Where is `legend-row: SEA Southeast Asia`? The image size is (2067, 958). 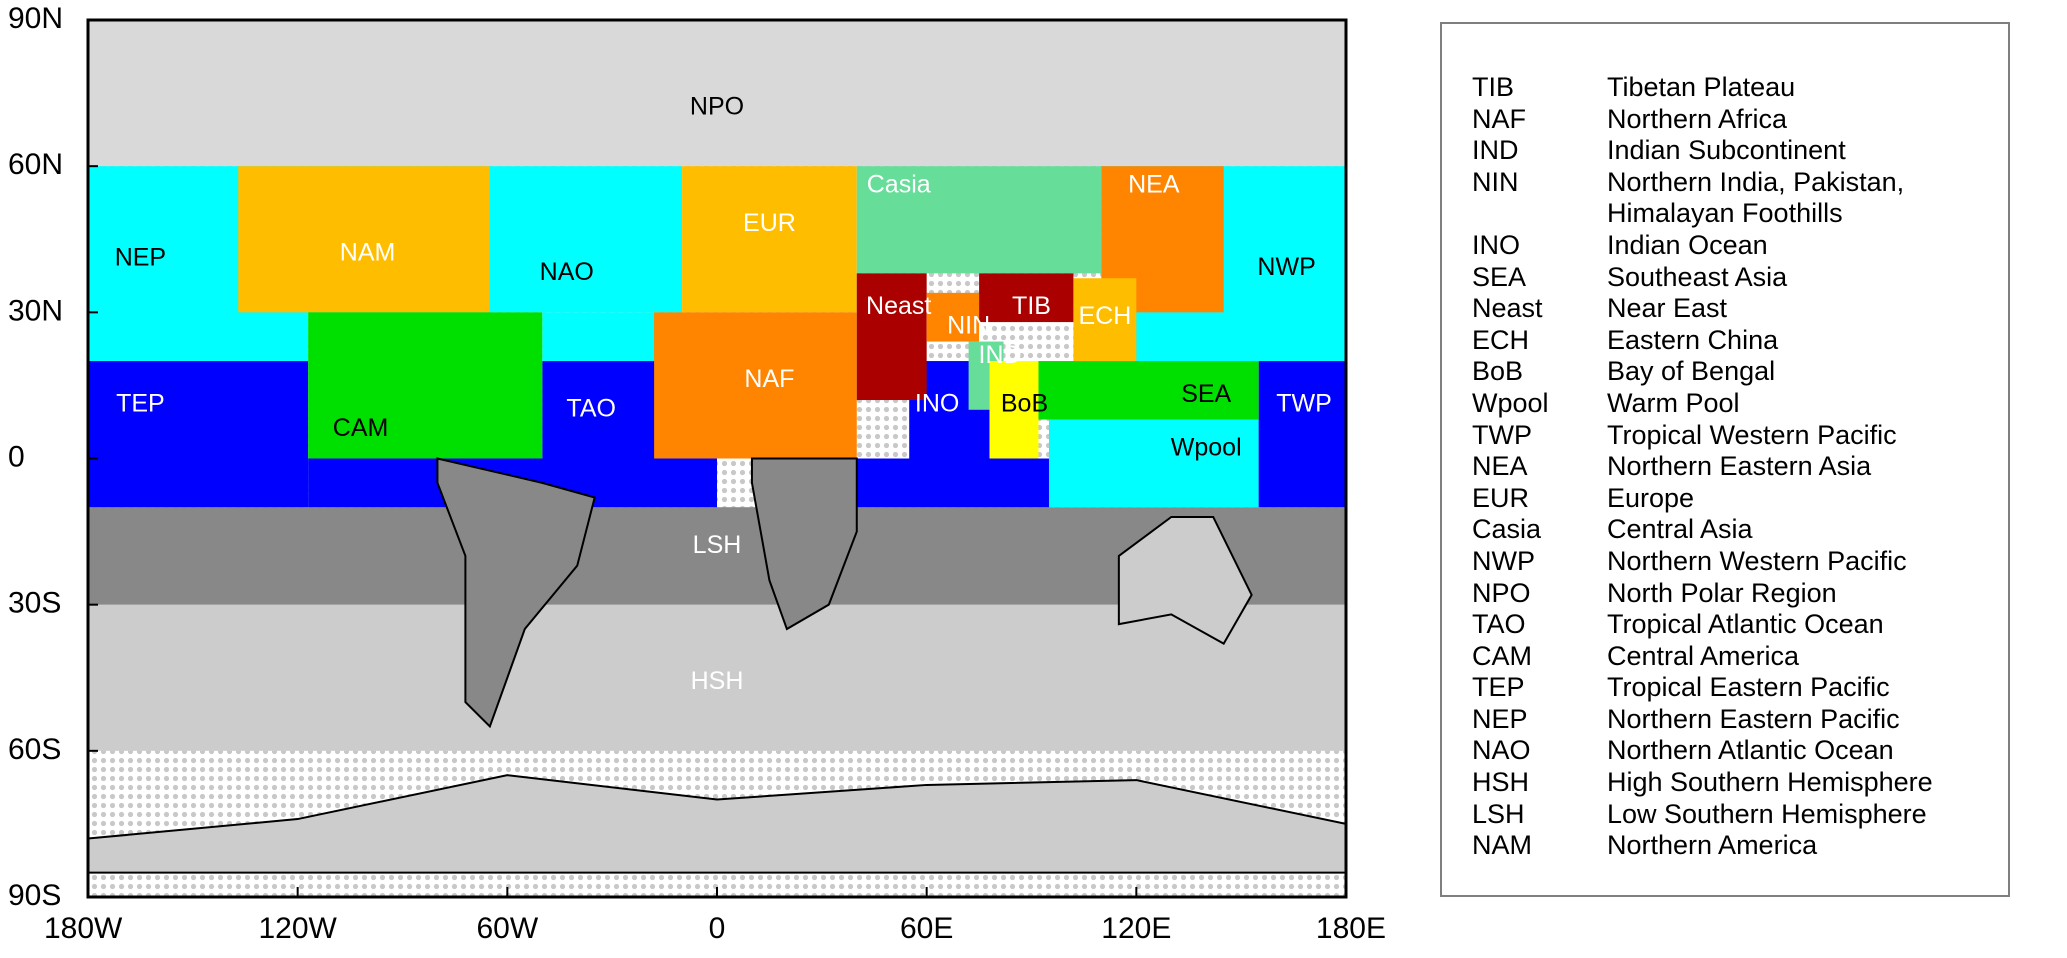 legend-row: SEA Southeast Asia is located at coordinates (1734, 278).